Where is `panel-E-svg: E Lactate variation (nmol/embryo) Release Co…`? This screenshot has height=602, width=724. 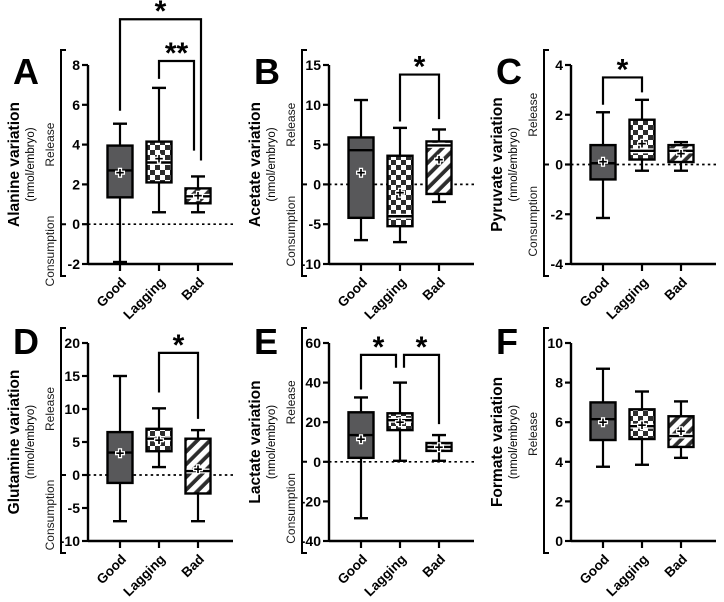 panel-E-svg: E Lactate variation (nmol/embryo) Release Co… is located at coordinates (361, 460).